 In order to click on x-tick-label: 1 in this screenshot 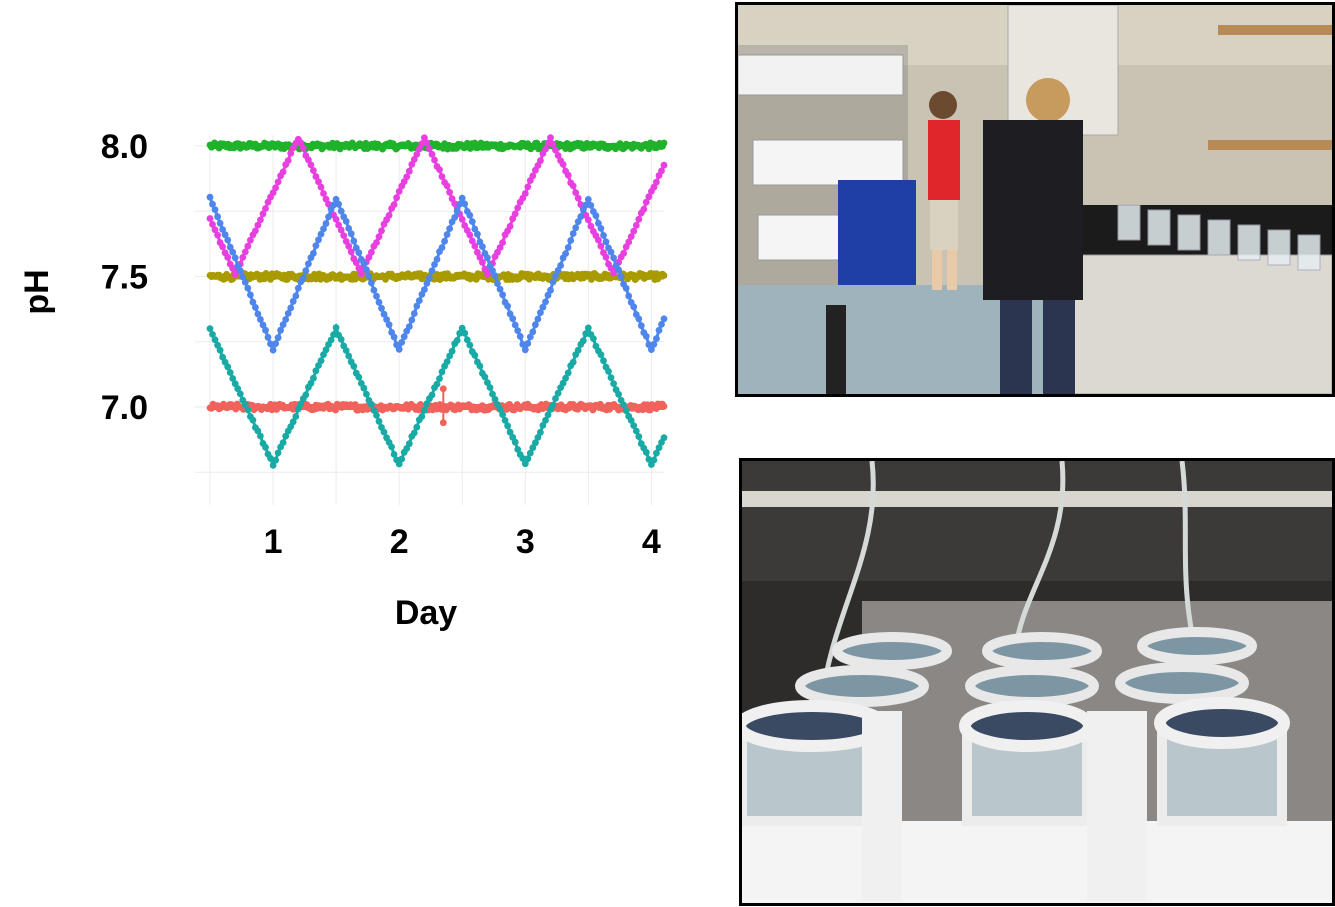, I will do `click(273, 542)`.